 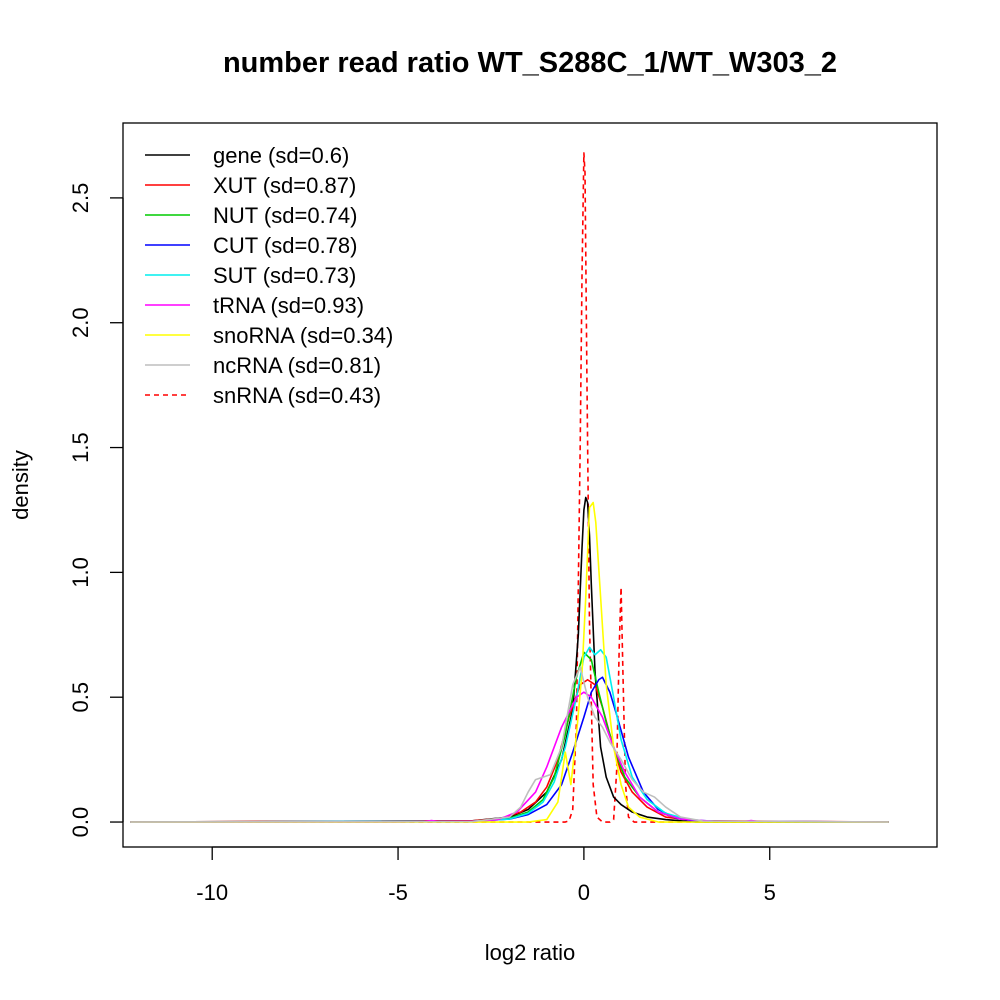 What do you see at coordinates (530, 952) in the screenshot?
I see `x-axis-label: log2 ratio` at bounding box center [530, 952].